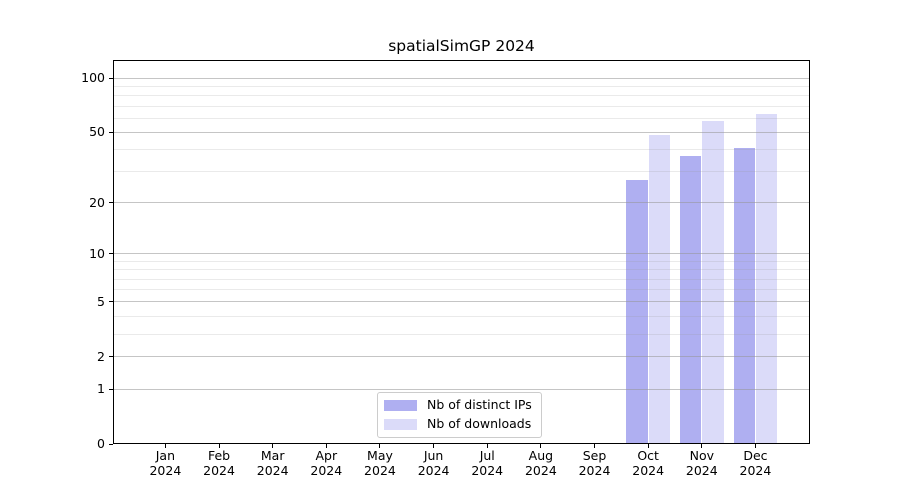 The width and height of the screenshot is (900, 500). I want to click on x-tick-label: Sep 2024, so click(595, 463).